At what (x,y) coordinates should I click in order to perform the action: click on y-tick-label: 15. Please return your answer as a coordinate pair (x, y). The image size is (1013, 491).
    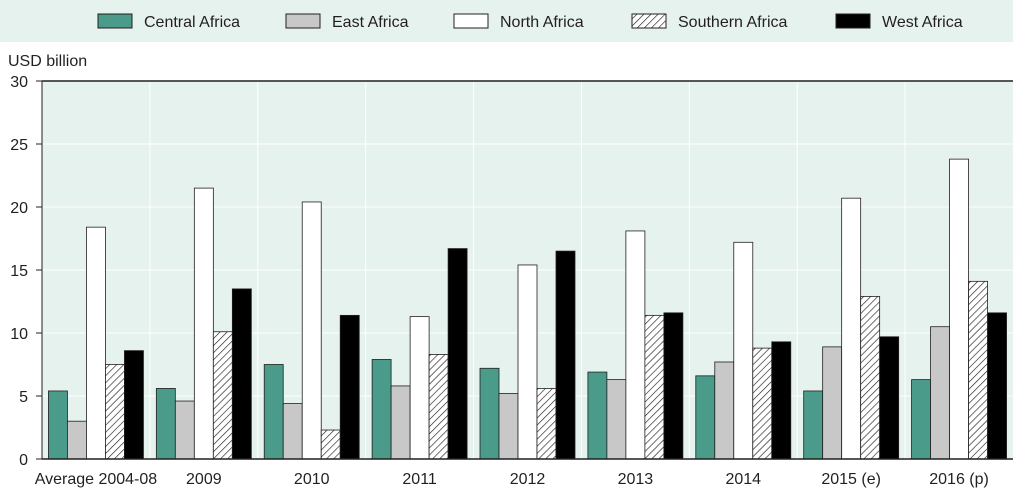
    Looking at the image, I should click on (19, 271).